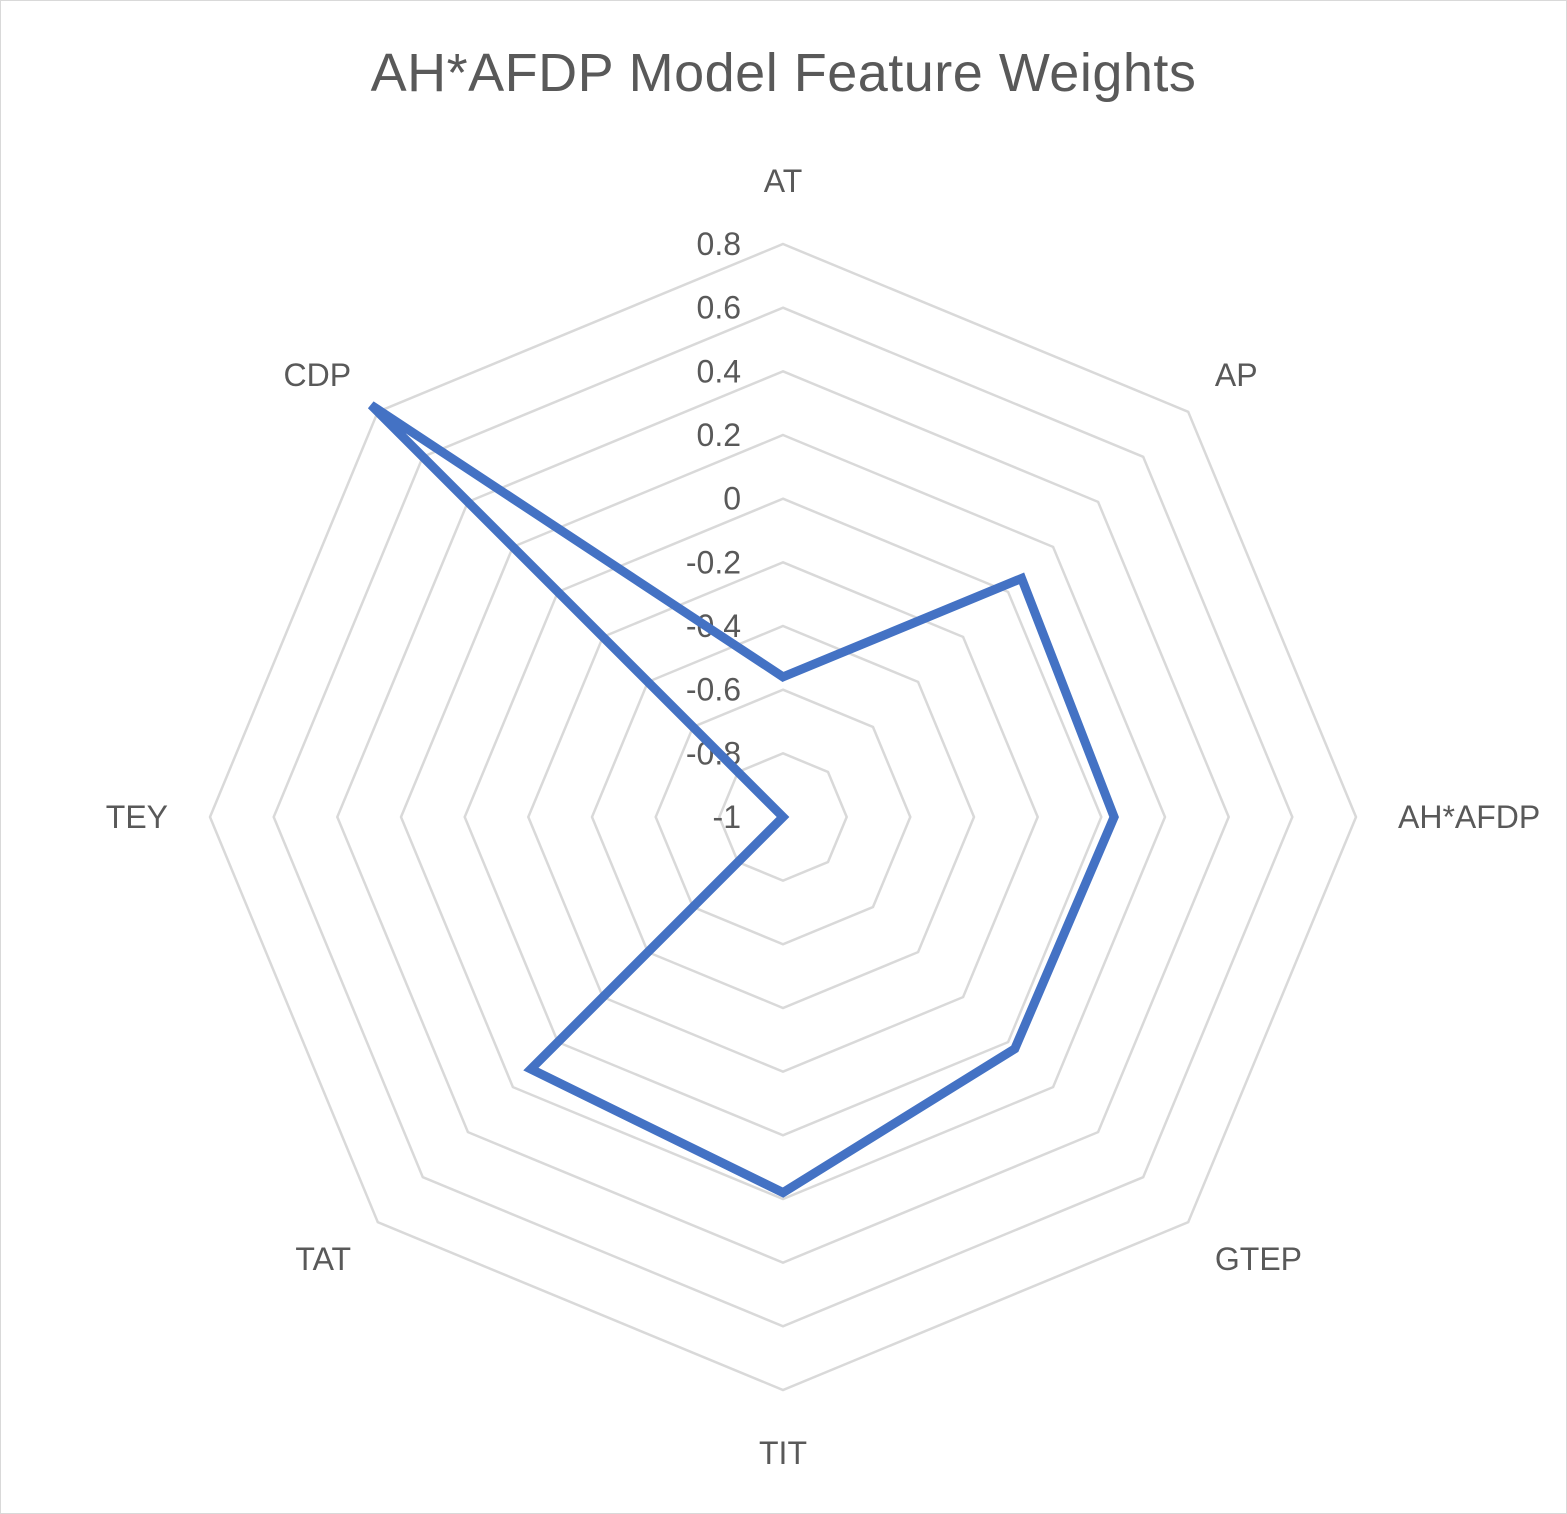 This screenshot has height=1514, width=1567. What do you see at coordinates (719, 435) in the screenshot?
I see `tick-label: 0.2` at bounding box center [719, 435].